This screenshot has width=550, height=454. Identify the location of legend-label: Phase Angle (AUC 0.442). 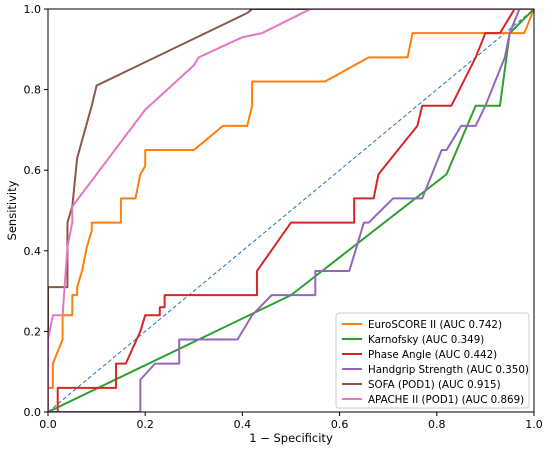
(432, 355).